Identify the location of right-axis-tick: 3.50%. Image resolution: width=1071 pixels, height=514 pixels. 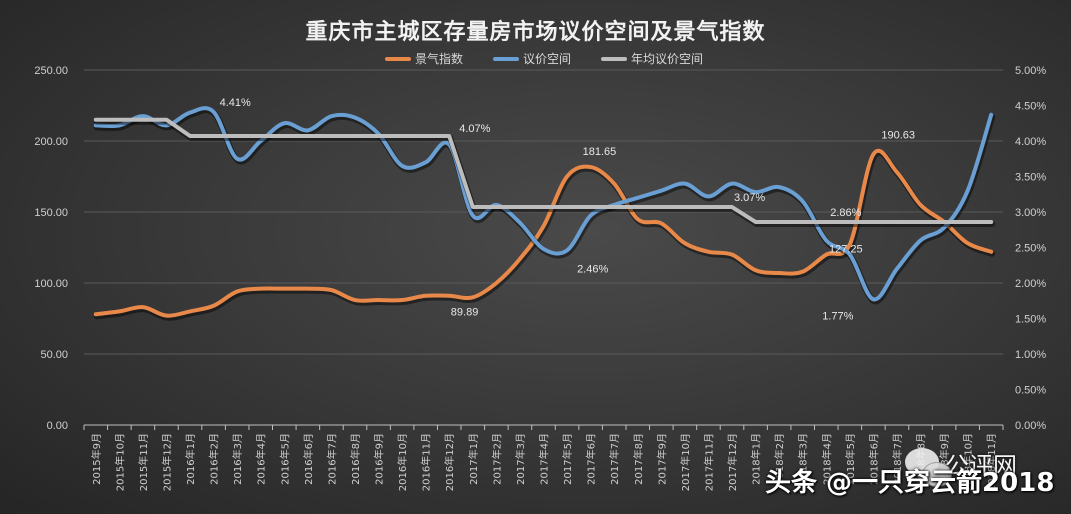
(1030, 178).